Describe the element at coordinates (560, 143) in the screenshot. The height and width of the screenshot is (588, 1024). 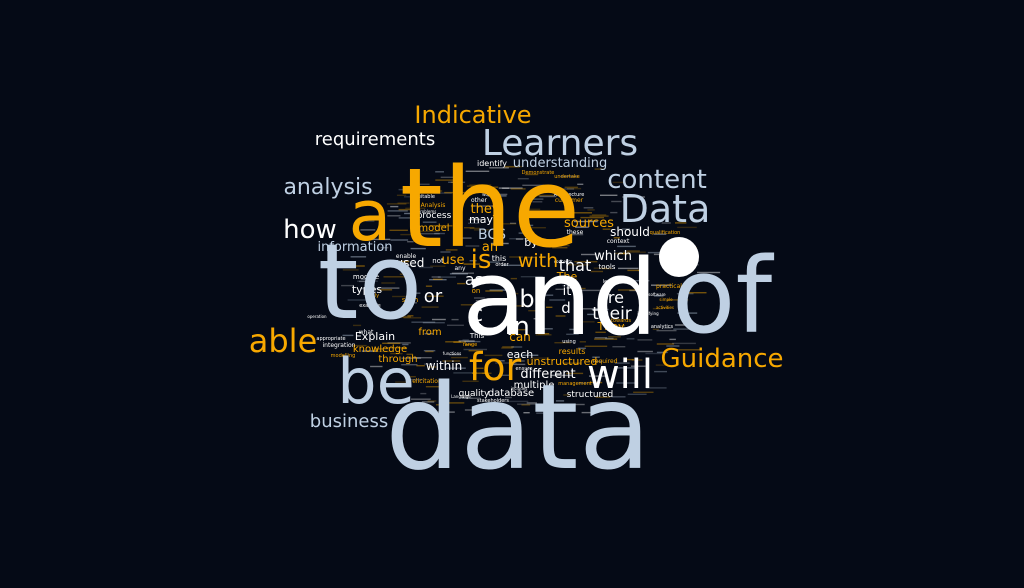
I see `cloud-word: Learners` at that location.